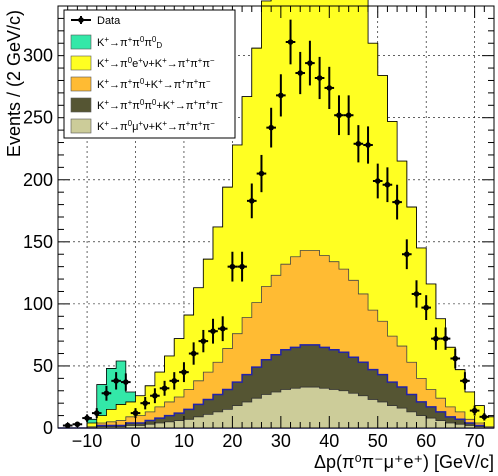 This screenshot has height=476, width=498. I want to click on x-tick-label: 20, so click(232, 441).